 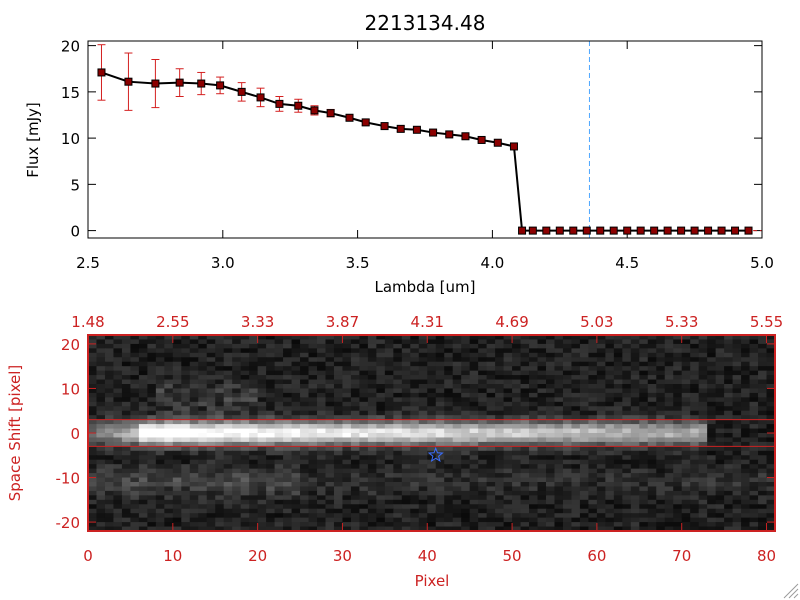 I want to click on trace-aperture-lines, so click(x=431, y=433).